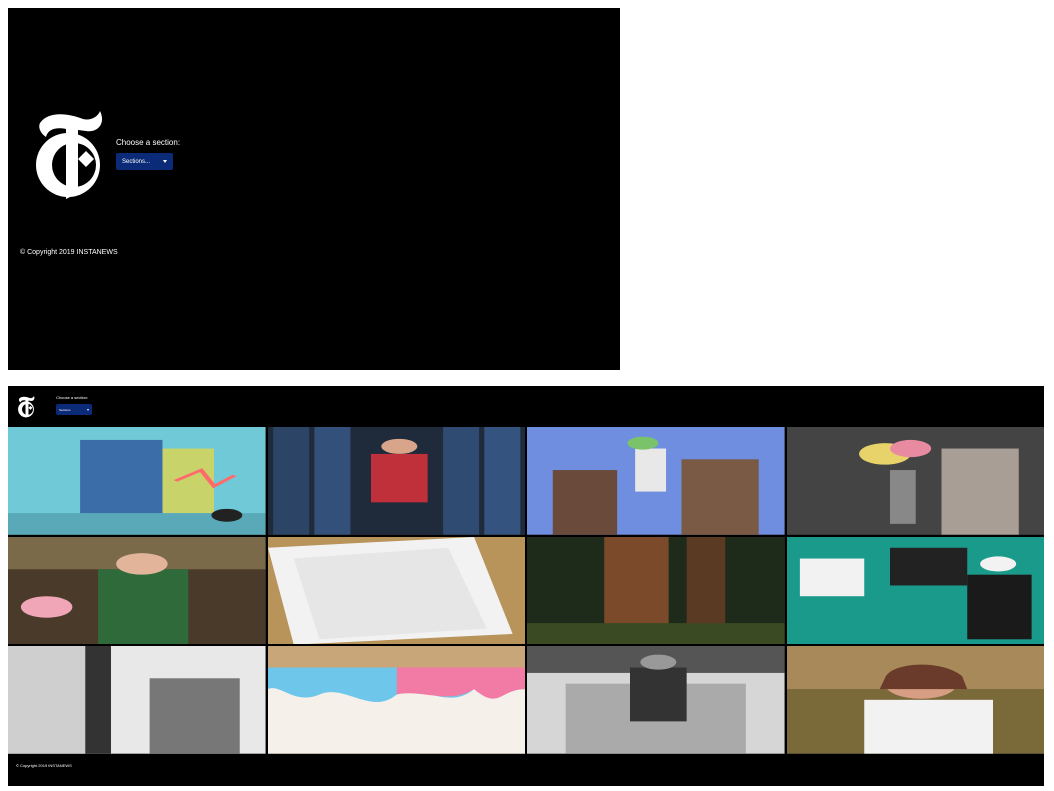  What do you see at coordinates (74, 409) in the screenshot?
I see `sections-dropdown: Sections` at bounding box center [74, 409].